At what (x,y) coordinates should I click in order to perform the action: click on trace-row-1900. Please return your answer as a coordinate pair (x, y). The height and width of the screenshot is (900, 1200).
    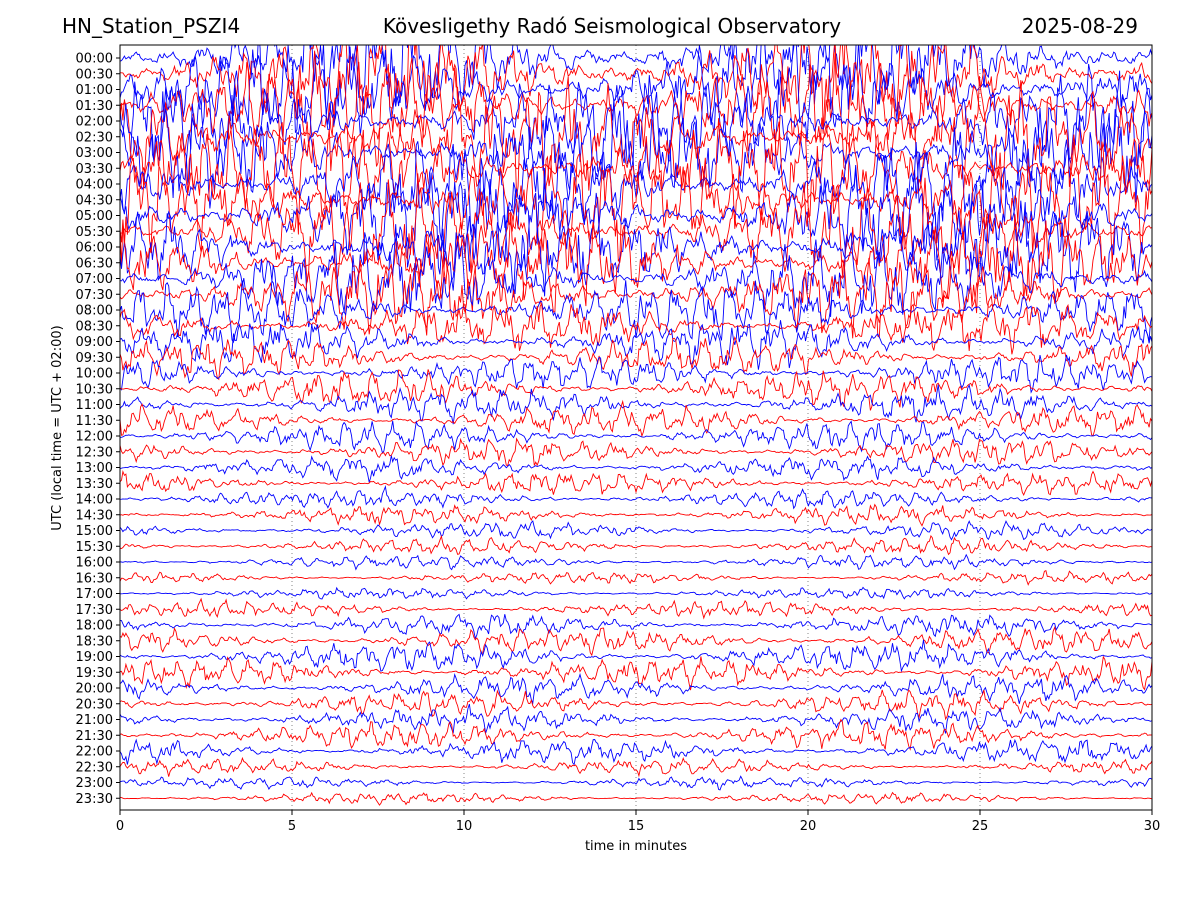
    Looking at the image, I should click on (636, 656).